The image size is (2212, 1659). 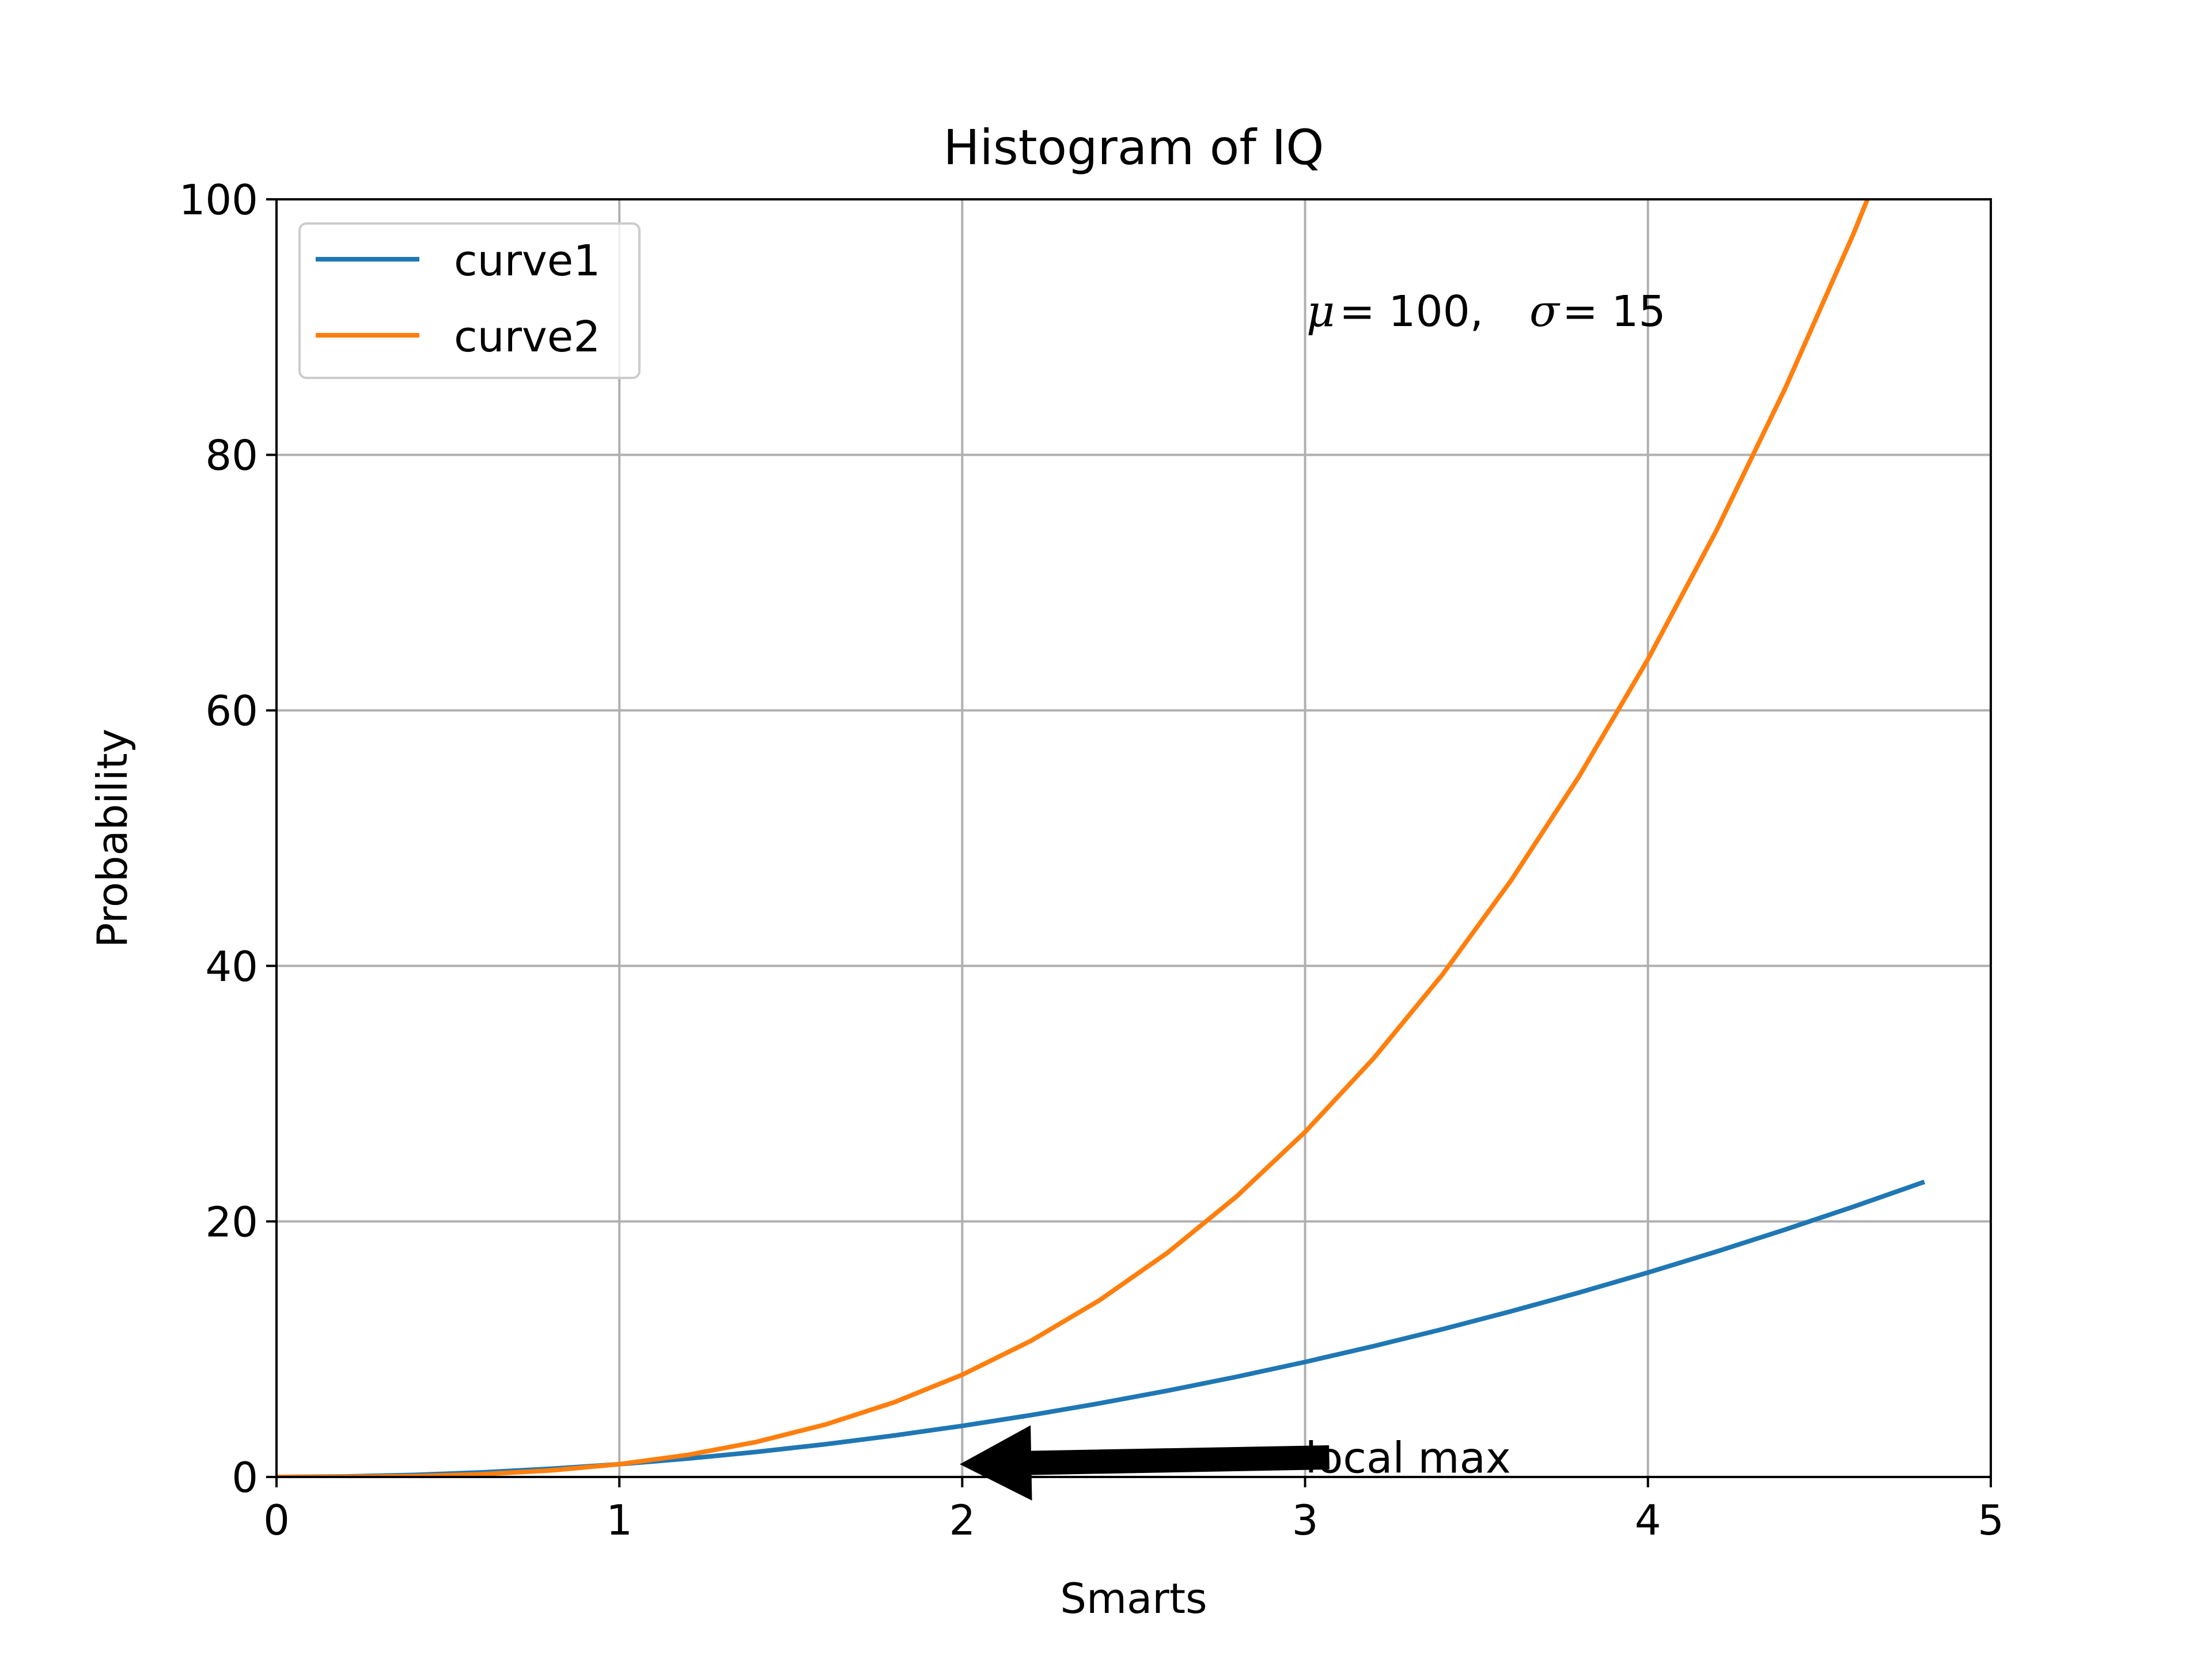 I want to click on math-annotation: μ = 100, σ = 15, so click(x=1486, y=310).